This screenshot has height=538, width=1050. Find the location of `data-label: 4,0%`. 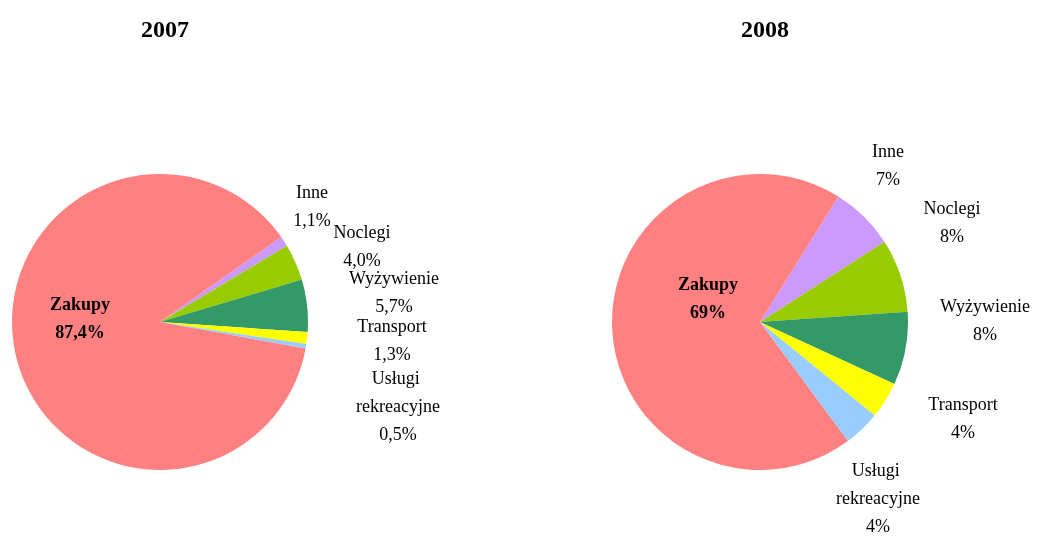

data-label: 4,0% is located at coordinates (362, 260).